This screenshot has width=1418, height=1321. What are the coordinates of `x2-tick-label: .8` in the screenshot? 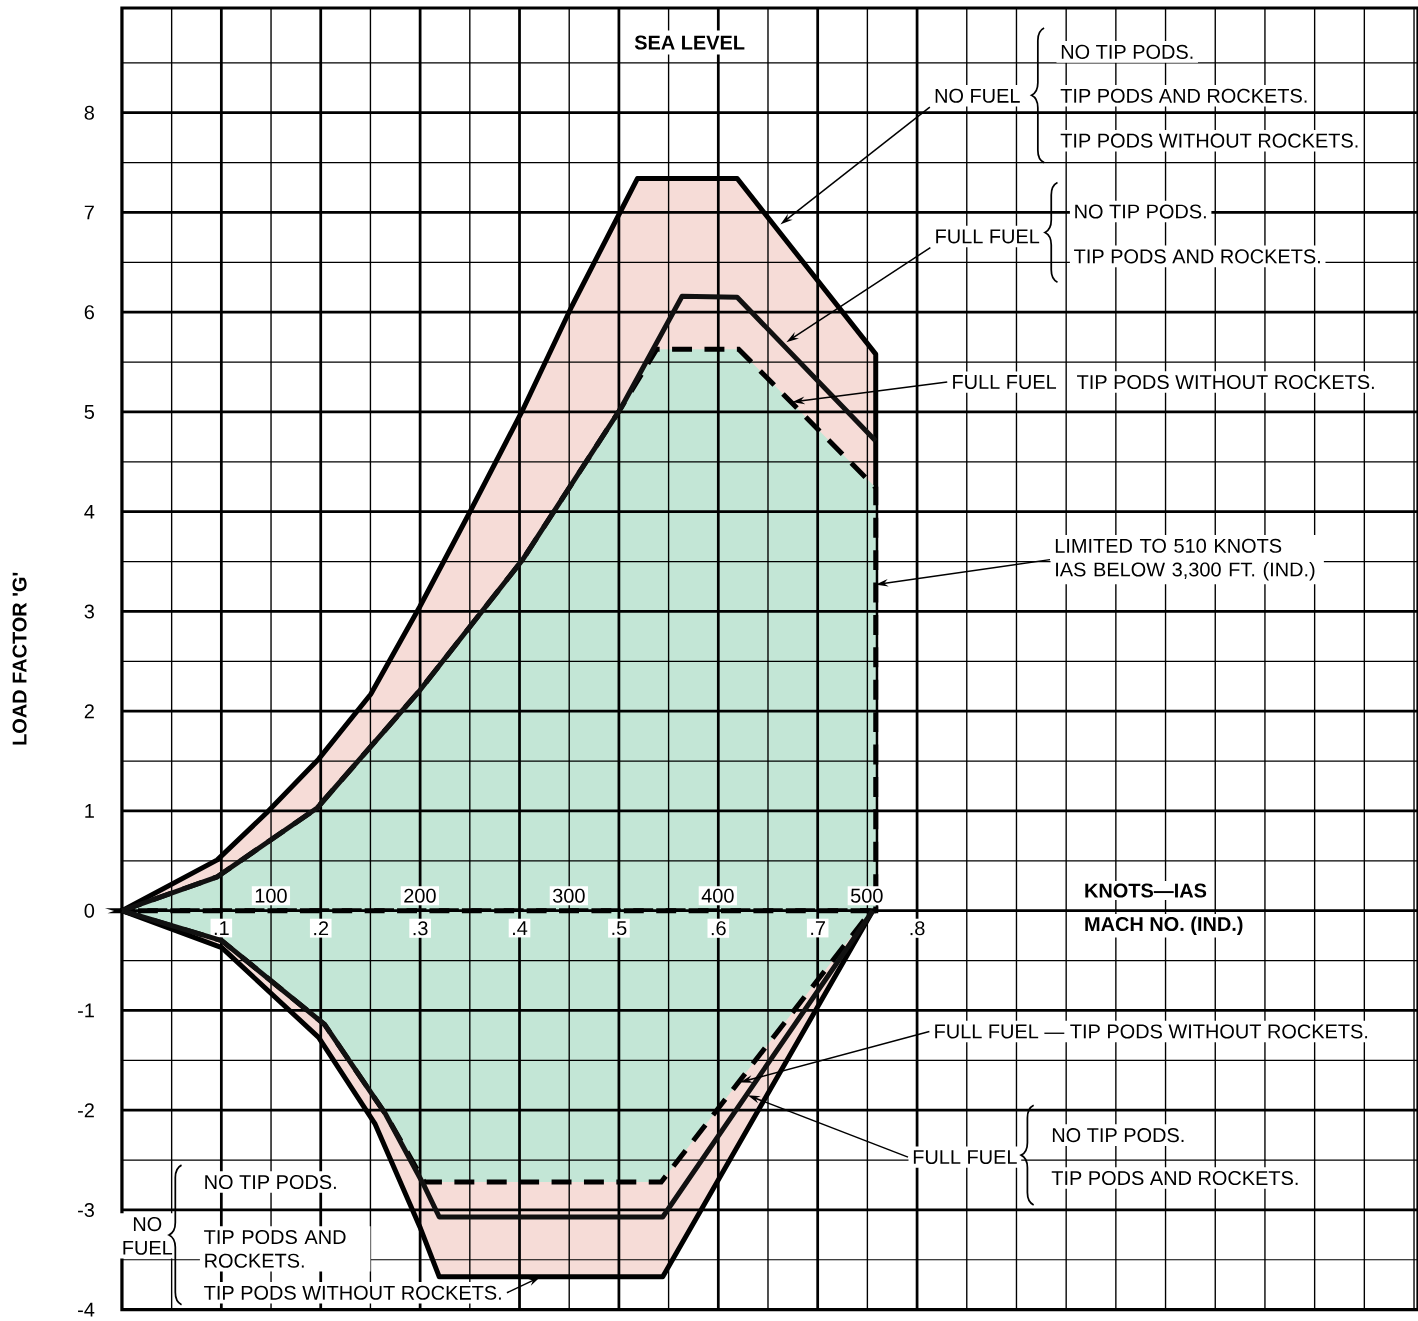 It's located at (917, 928).